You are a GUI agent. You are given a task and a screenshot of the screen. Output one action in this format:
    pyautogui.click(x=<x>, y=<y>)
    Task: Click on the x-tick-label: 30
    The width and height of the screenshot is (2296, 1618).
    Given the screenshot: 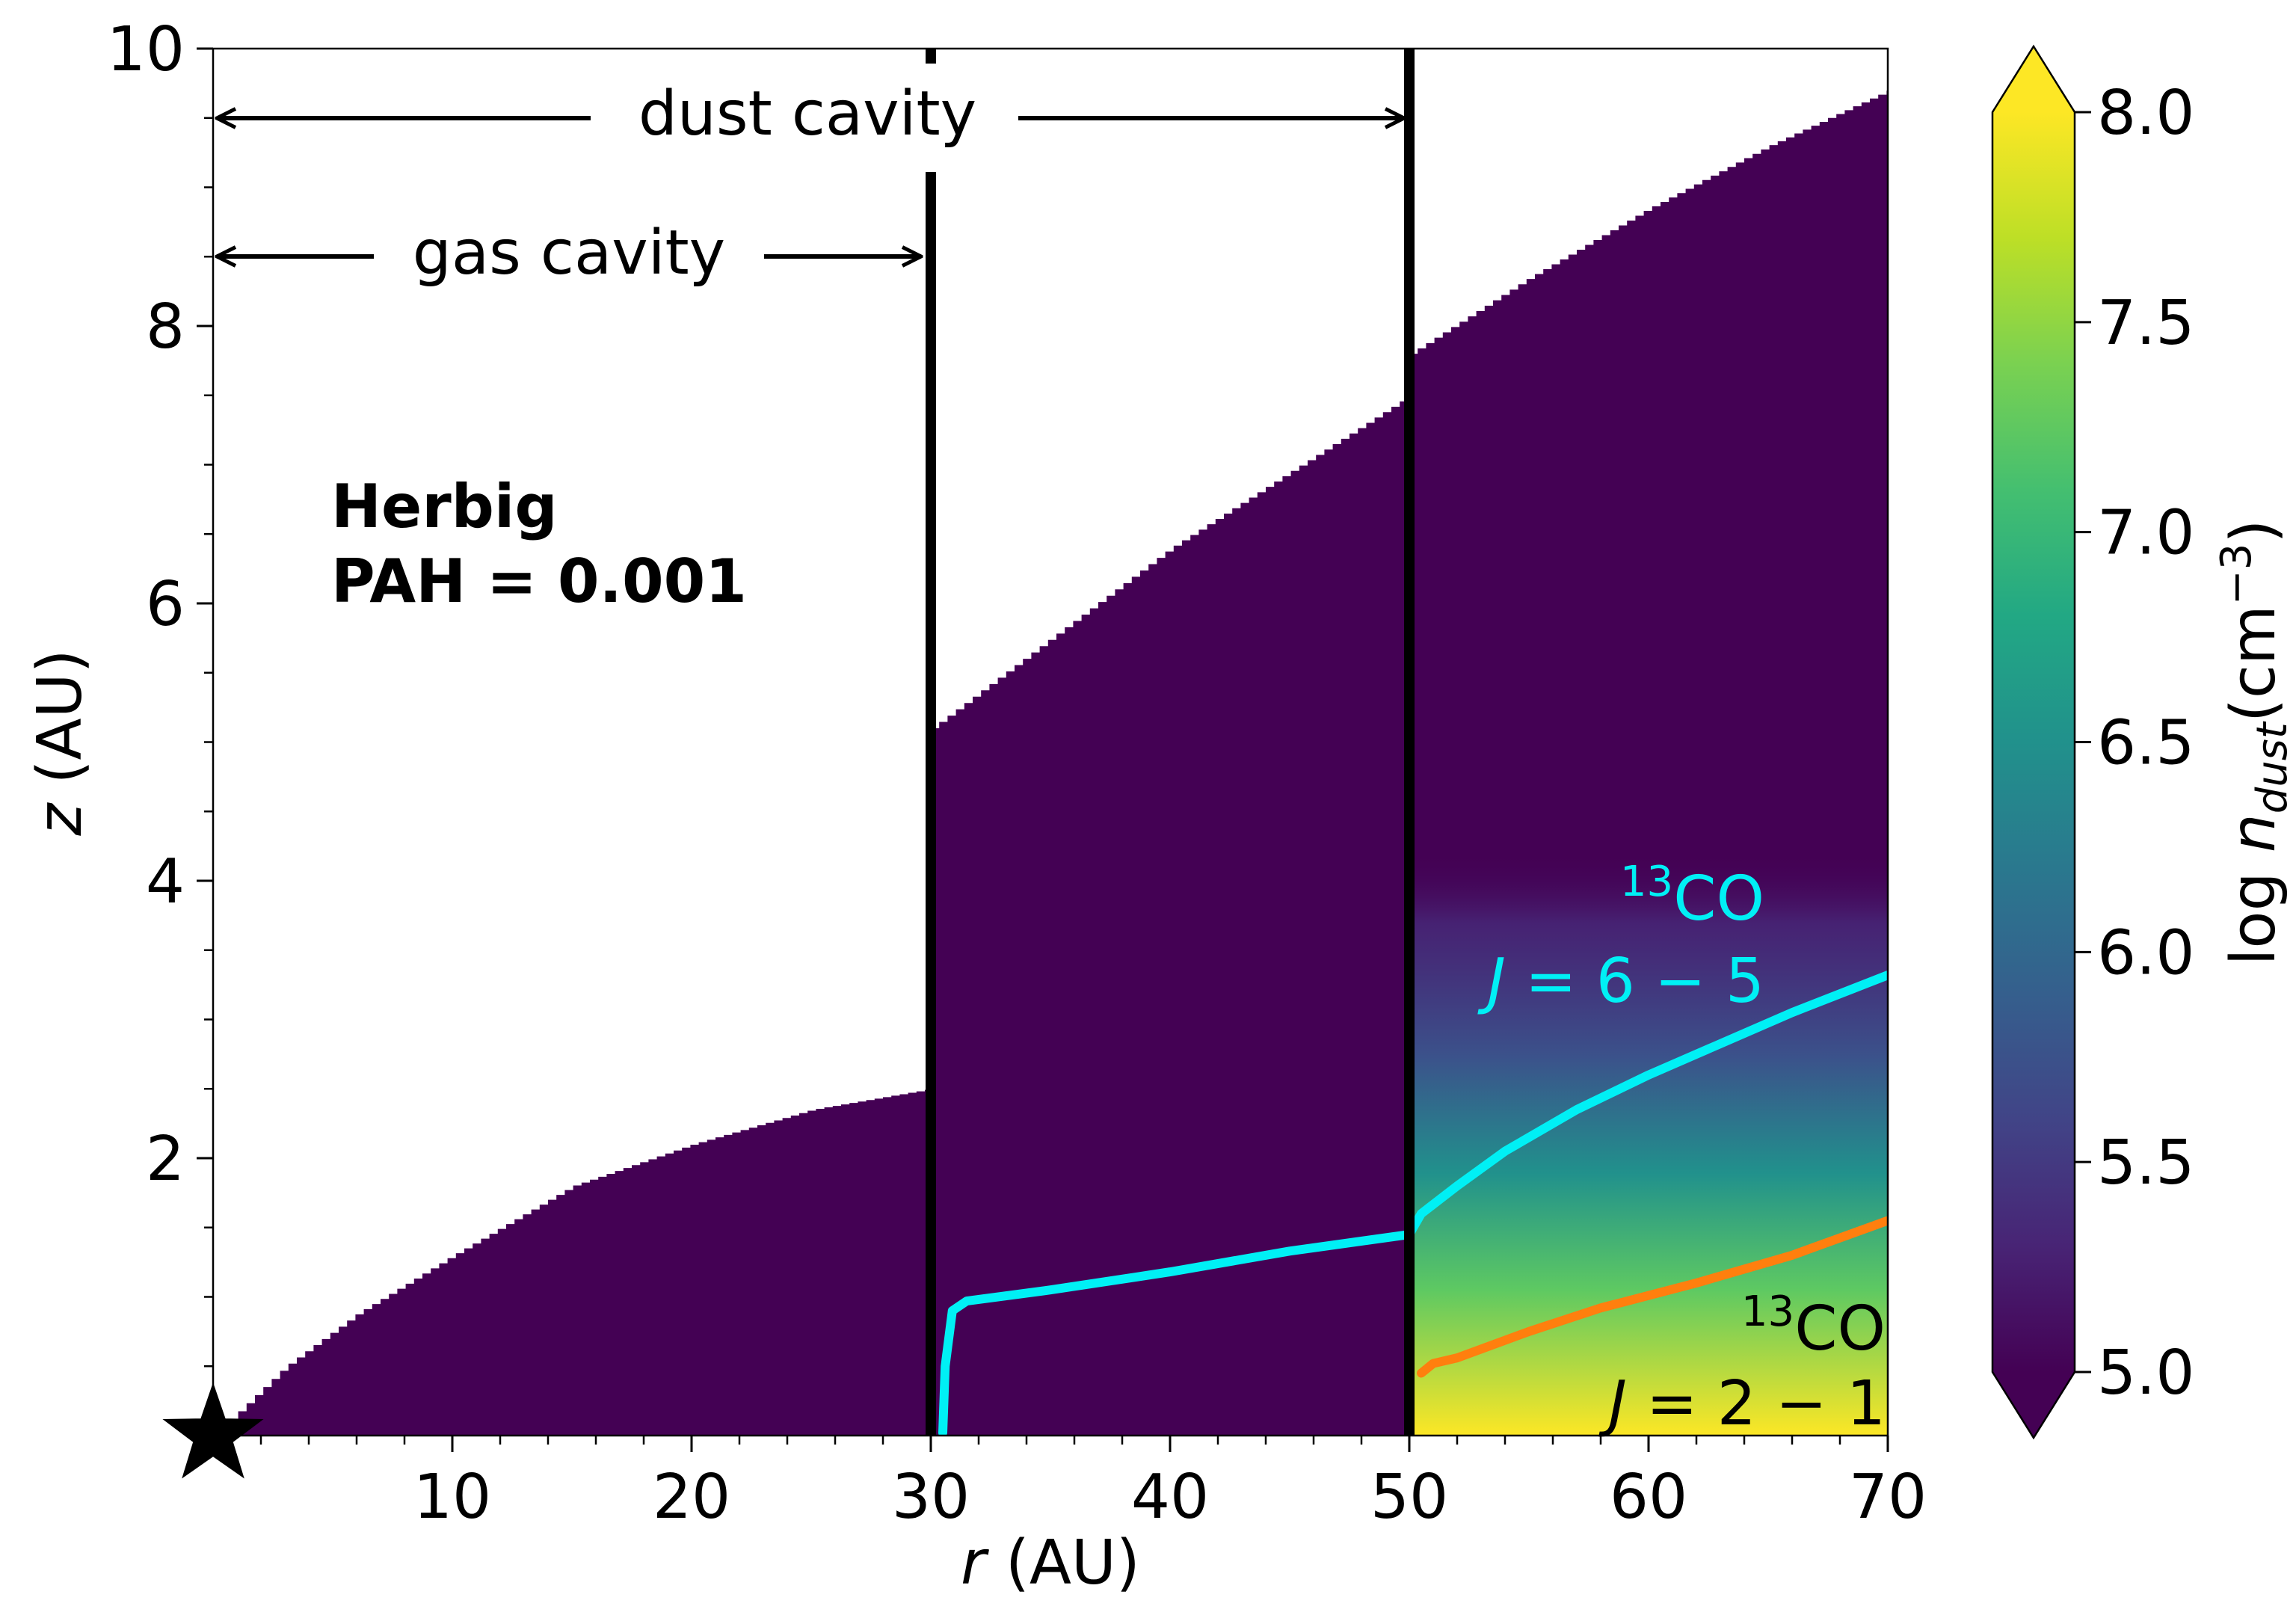 What is the action you would take?
    pyautogui.click(x=931, y=1497)
    